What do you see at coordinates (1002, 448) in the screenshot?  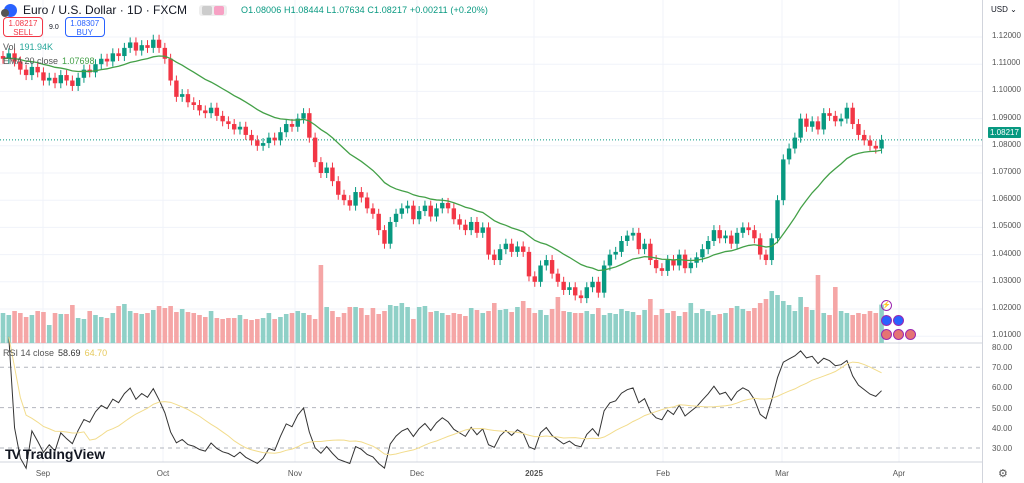 I see `rsi-tick: 30.00` at bounding box center [1002, 448].